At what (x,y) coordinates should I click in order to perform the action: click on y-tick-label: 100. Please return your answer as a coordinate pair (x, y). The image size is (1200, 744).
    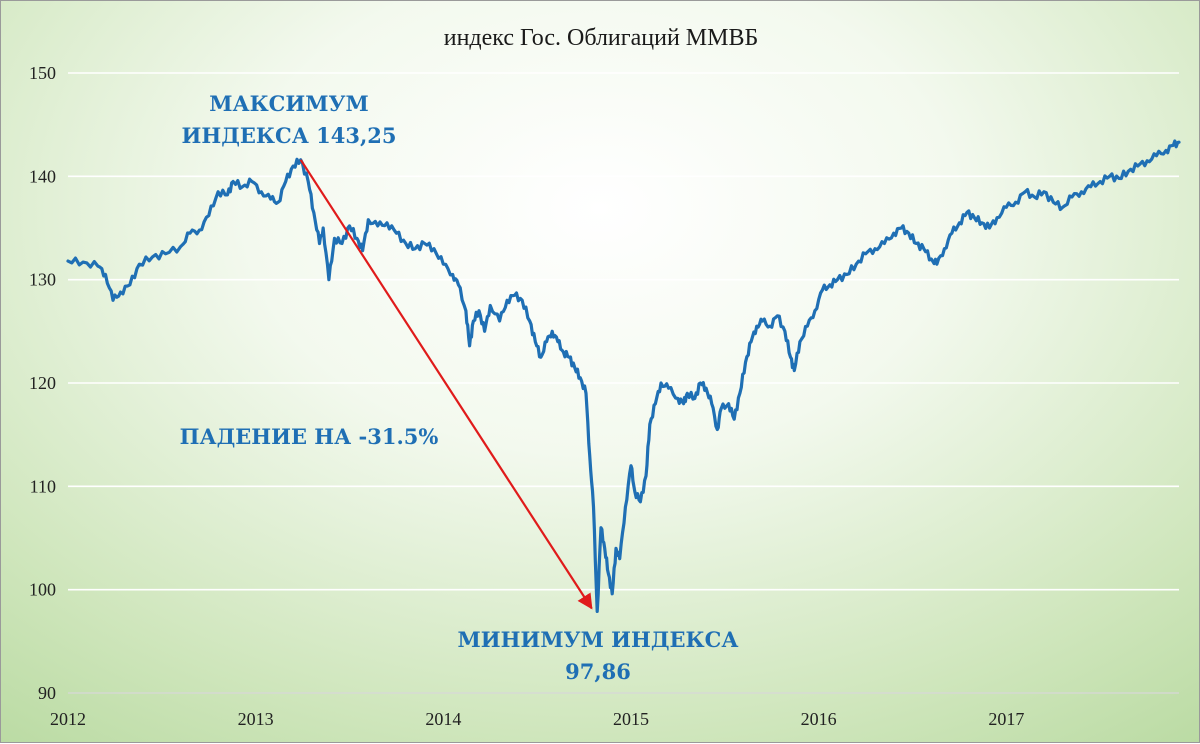
    Looking at the image, I should click on (42, 590).